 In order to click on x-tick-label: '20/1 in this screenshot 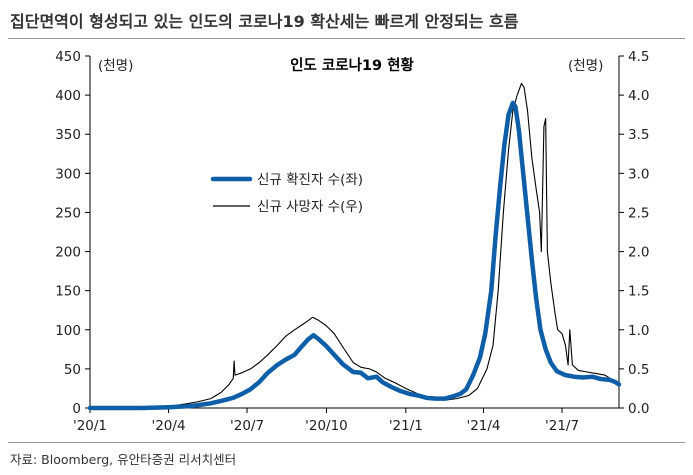, I will do `click(90, 426)`.